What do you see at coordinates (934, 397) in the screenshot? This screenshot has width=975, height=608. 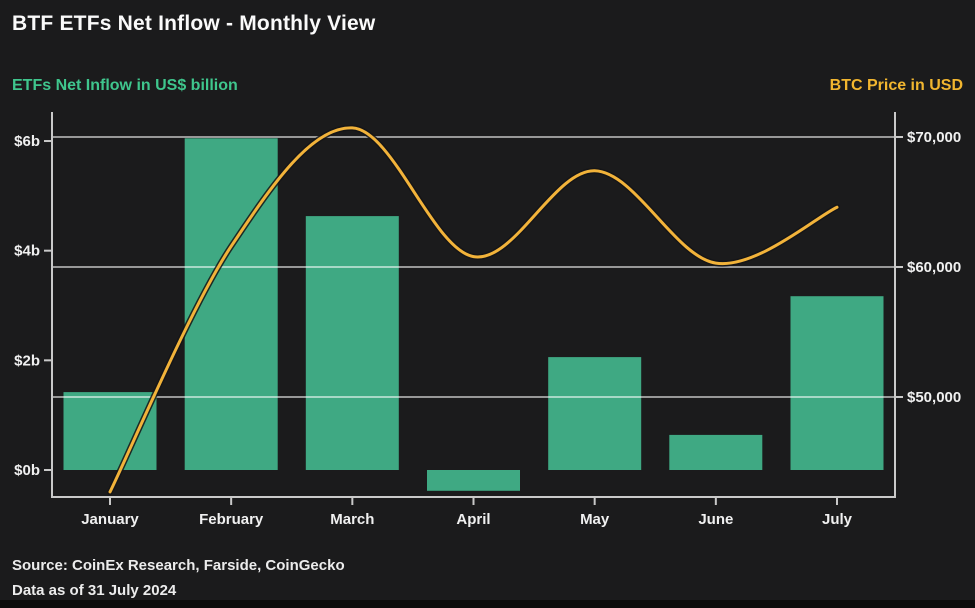 I see `right-axis-tick-label: $50,000` at bounding box center [934, 397].